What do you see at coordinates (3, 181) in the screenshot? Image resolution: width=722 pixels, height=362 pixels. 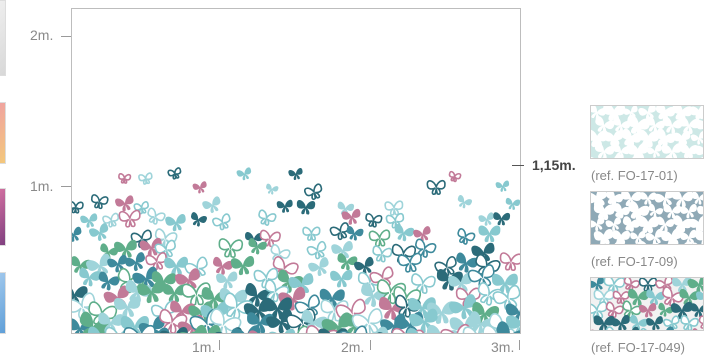 I see `left-thumbnail-strip` at bounding box center [3, 181].